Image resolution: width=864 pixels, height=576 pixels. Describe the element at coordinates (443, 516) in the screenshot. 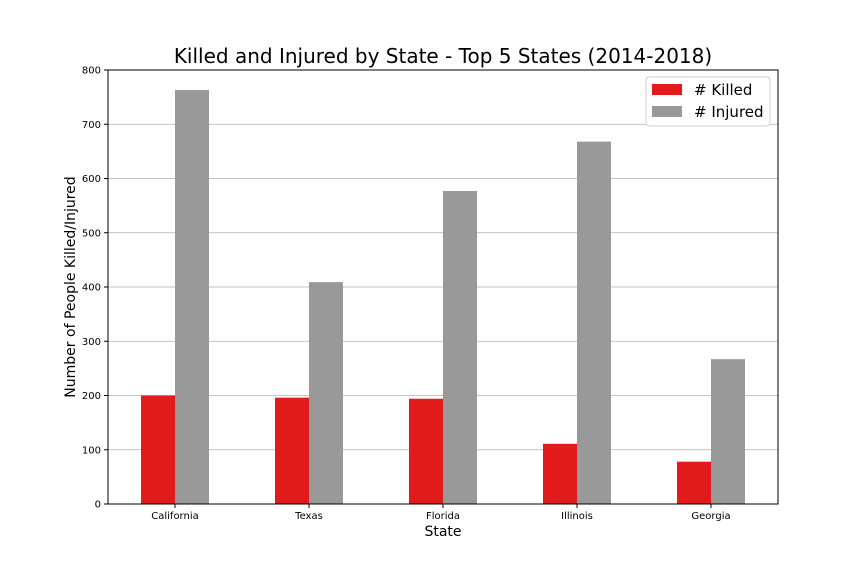

I see `x-tick-label: Florida` at that location.